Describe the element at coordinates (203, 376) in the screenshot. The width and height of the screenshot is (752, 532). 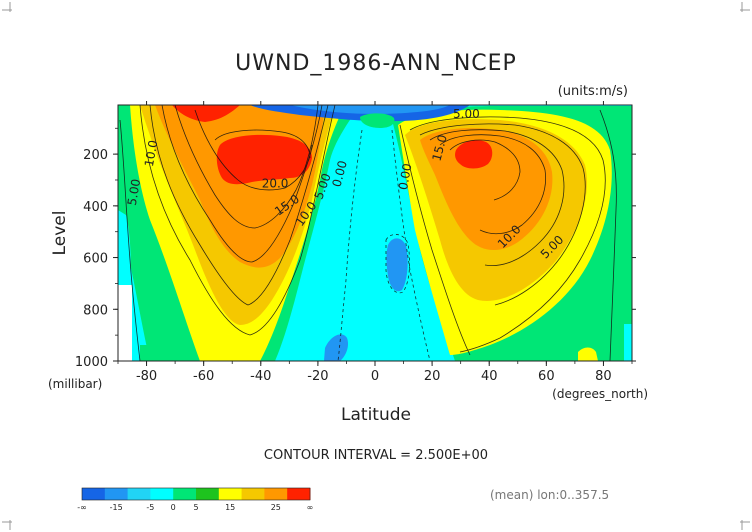
I see `x-tick-label: -60` at that location.